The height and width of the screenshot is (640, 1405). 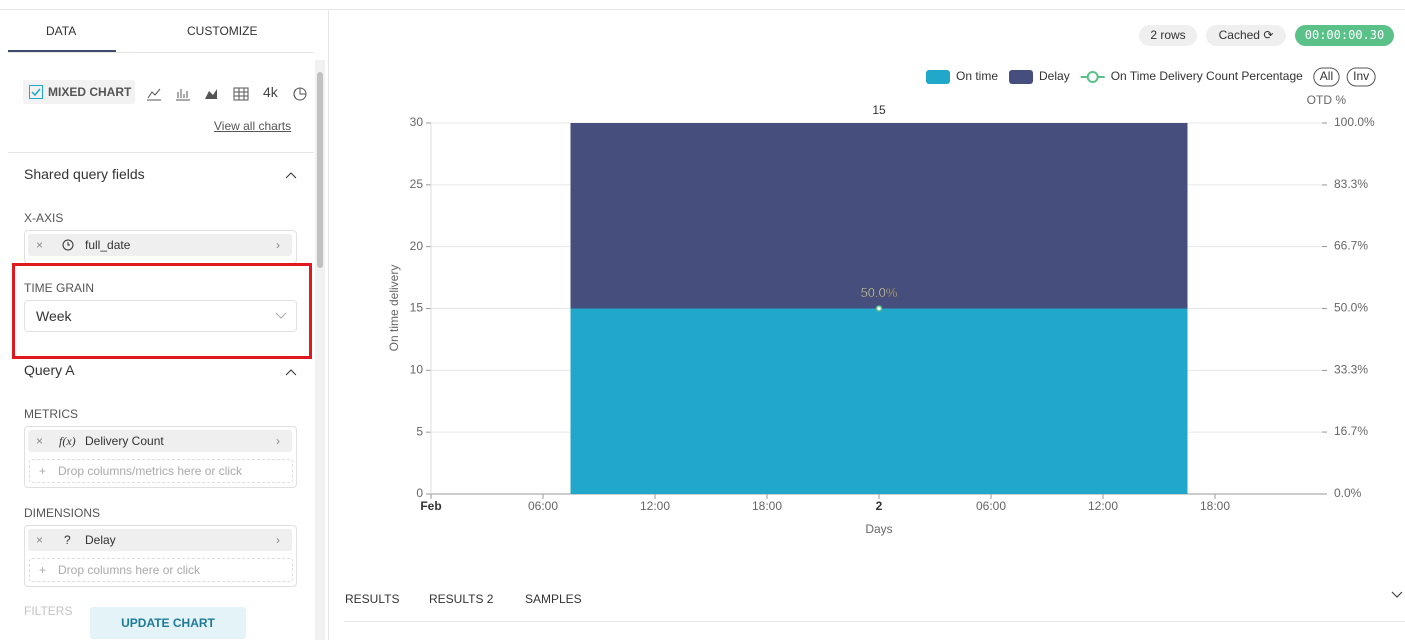 I want to click on chart-type-chip: MIXED CHART, so click(x=79, y=92).